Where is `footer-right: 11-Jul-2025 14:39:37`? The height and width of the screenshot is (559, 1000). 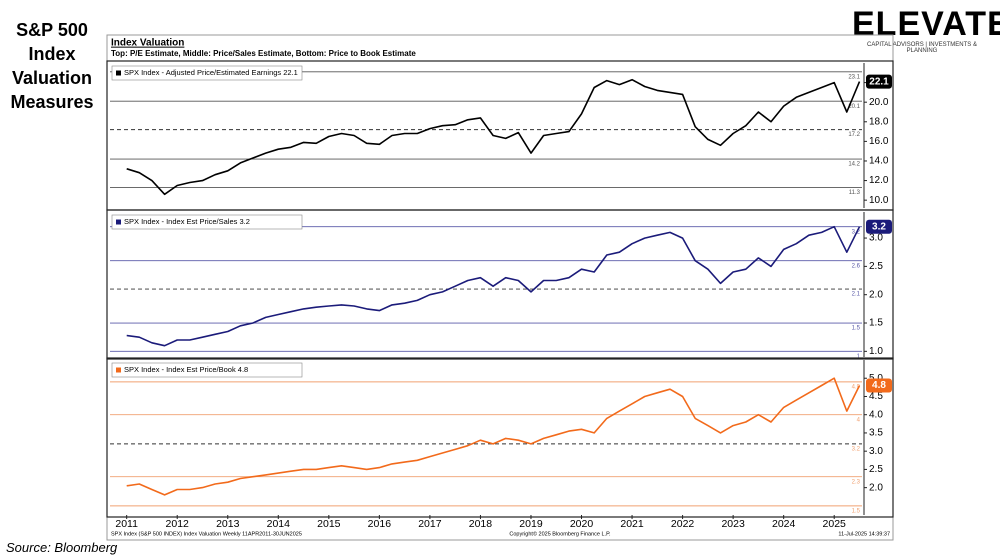 footer-right: 11-Jul-2025 14:39:37 is located at coordinates (864, 534).